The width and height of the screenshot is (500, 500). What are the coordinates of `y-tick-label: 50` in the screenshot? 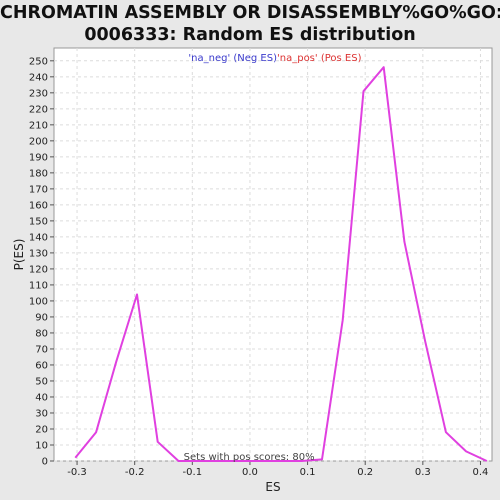 It's located at (41, 381).